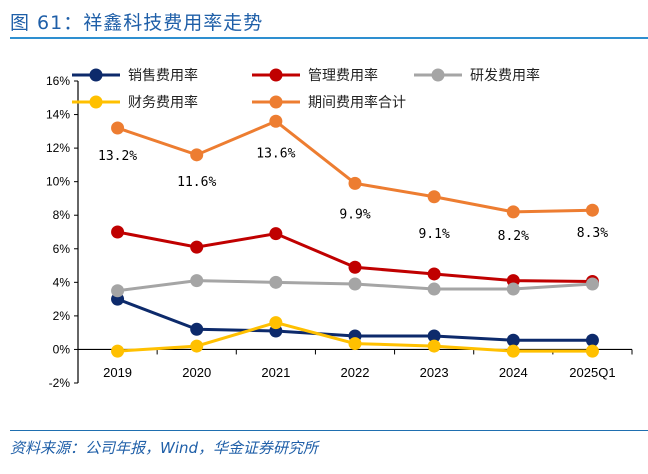  Describe the element at coordinates (62, 316) in the screenshot. I see `y-tick-label: 2%` at that location.